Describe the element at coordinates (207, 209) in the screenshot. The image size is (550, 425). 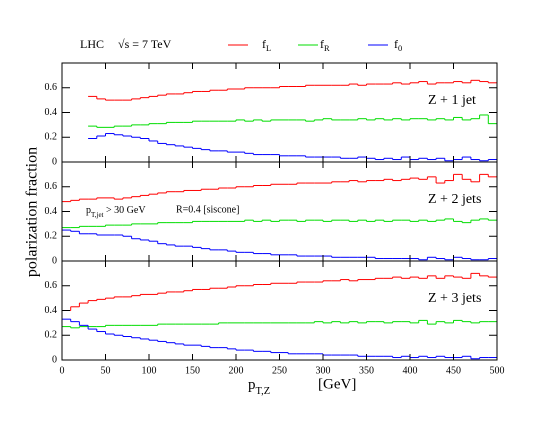
I see `algorithm-annotation: R=0.4 [siscone]` at that location.